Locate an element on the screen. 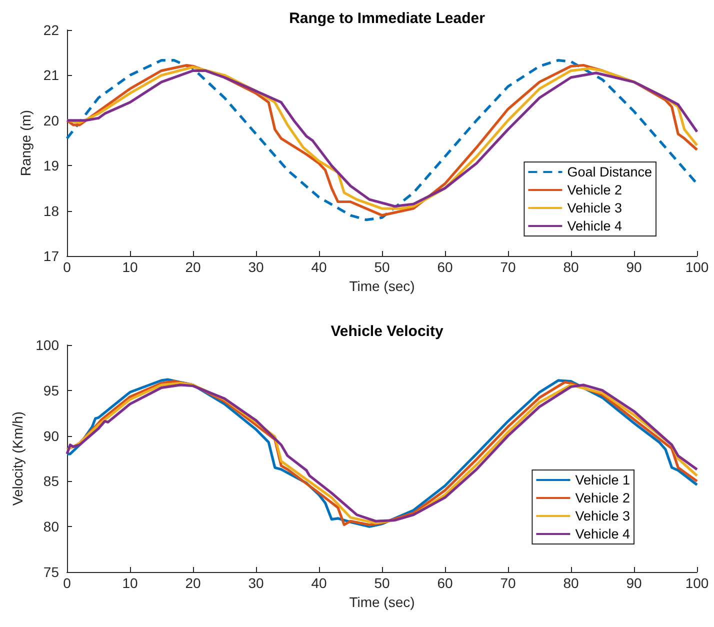  y-tick-label: 85 is located at coordinates (51, 481).